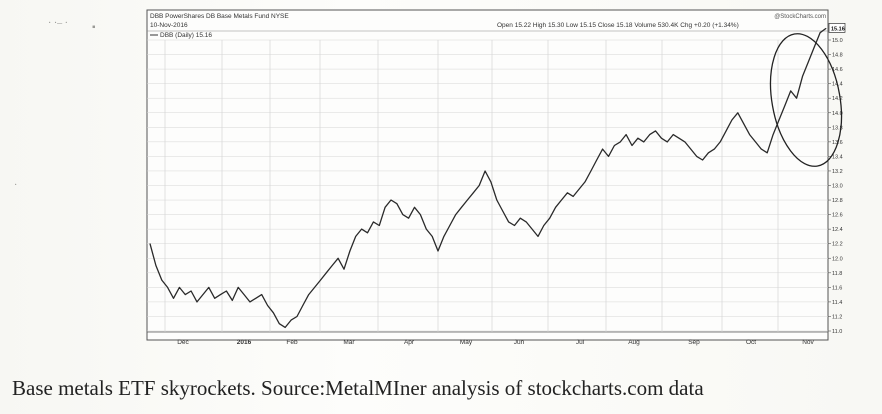 The width and height of the screenshot is (882, 414). I want to click on y-tick-label: 14.8, so click(837, 56).